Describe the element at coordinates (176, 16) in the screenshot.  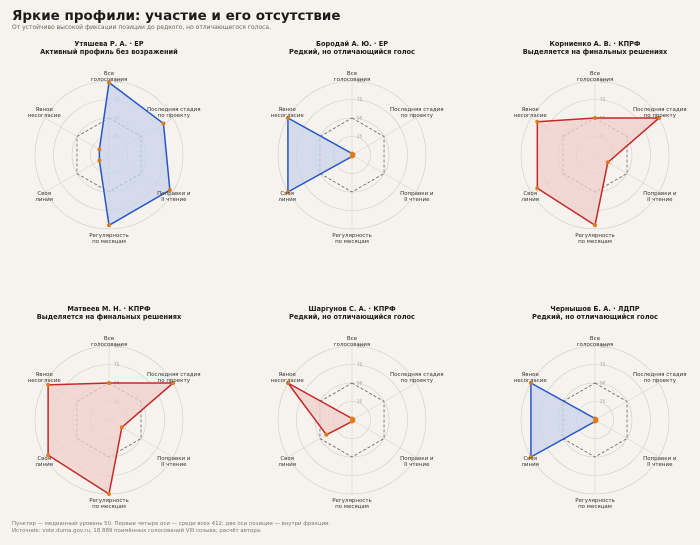
I see `page-title: Яркие профили: участие и его отсутствие` at that location.